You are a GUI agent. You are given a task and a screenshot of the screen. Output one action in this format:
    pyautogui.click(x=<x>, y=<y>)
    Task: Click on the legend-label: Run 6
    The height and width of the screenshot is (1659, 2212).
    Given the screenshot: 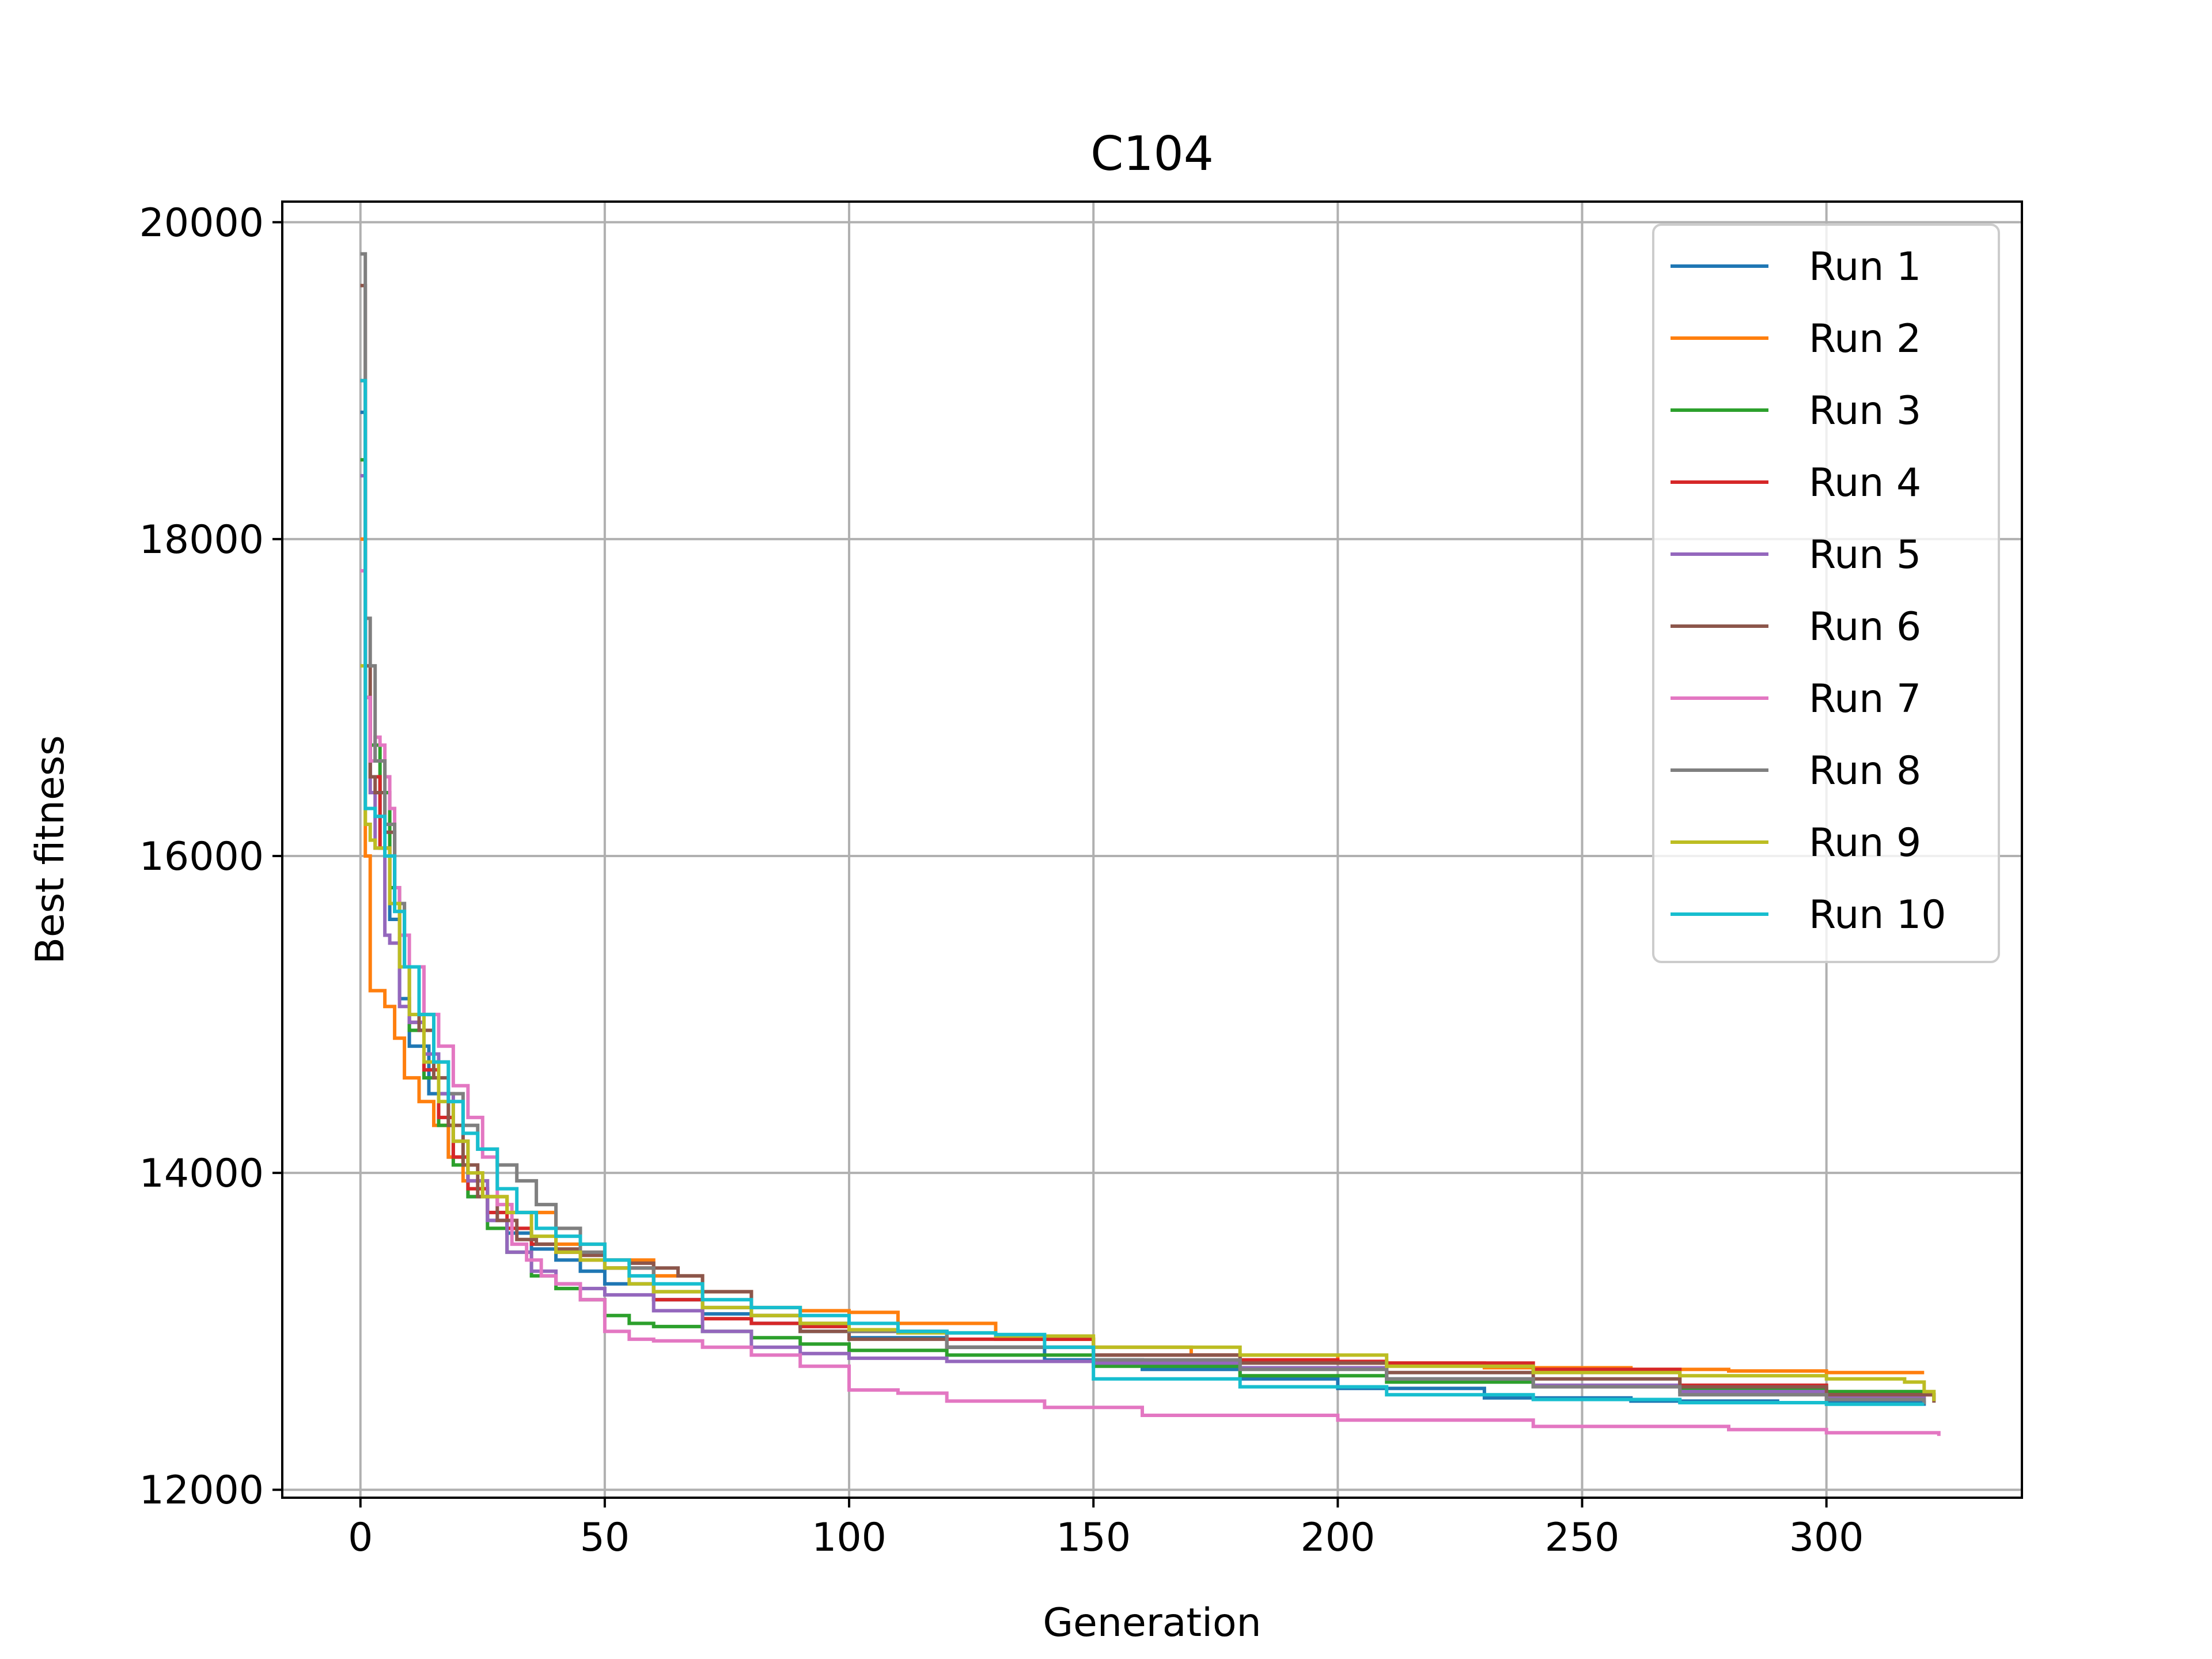 What is the action you would take?
    pyautogui.click(x=1865, y=627)
    